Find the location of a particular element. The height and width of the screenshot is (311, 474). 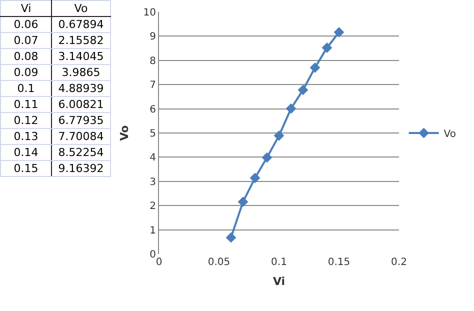

y-tick-label: 0.13 is located at coordinates (26, 136).